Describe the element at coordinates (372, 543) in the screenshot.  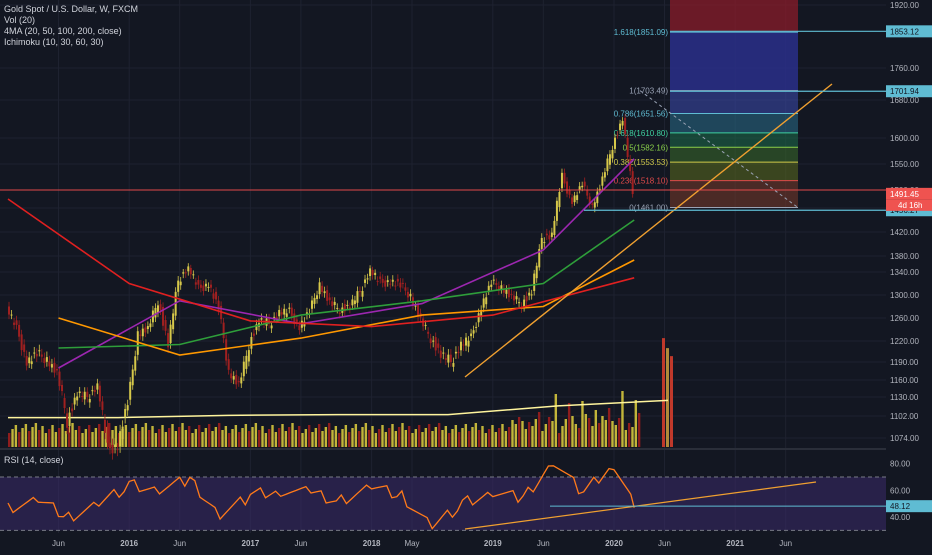
I see `time-tick-label: 2018` at that location.